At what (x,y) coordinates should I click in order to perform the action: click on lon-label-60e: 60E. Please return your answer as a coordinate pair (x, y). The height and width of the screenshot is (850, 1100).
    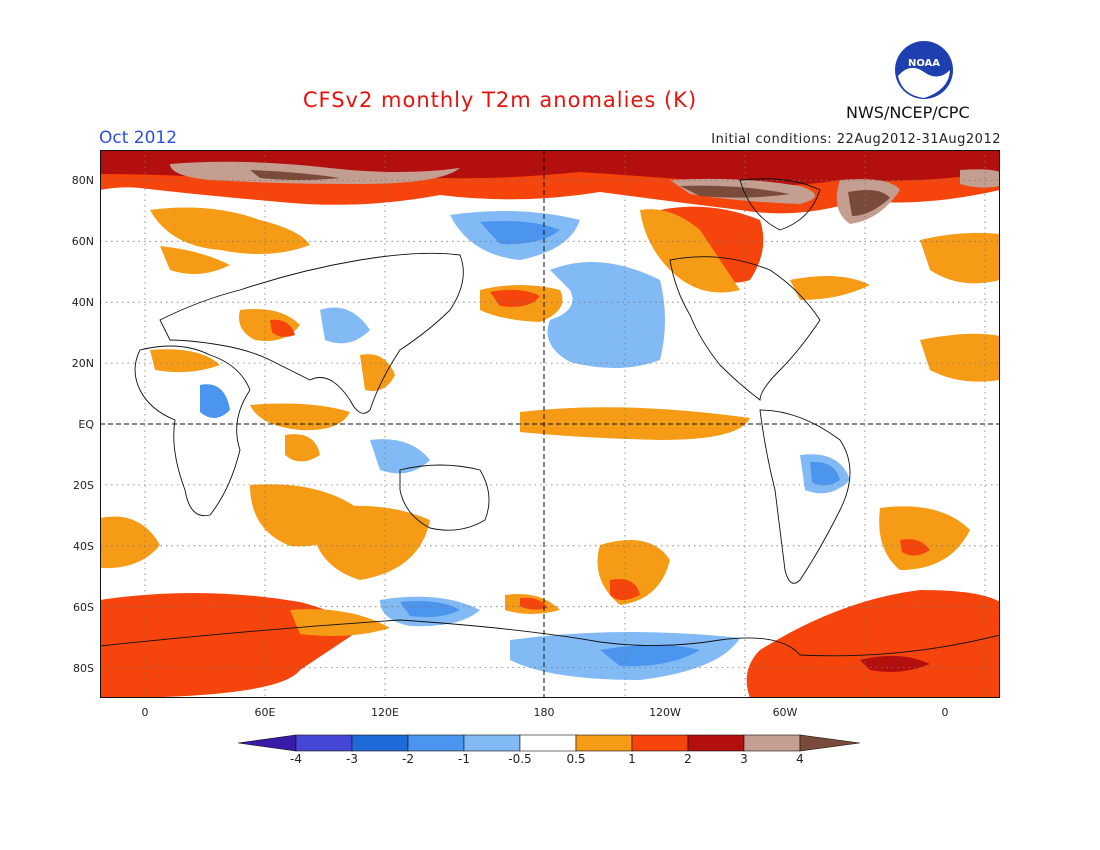
    Looking at the image, I should click on (265, 712).